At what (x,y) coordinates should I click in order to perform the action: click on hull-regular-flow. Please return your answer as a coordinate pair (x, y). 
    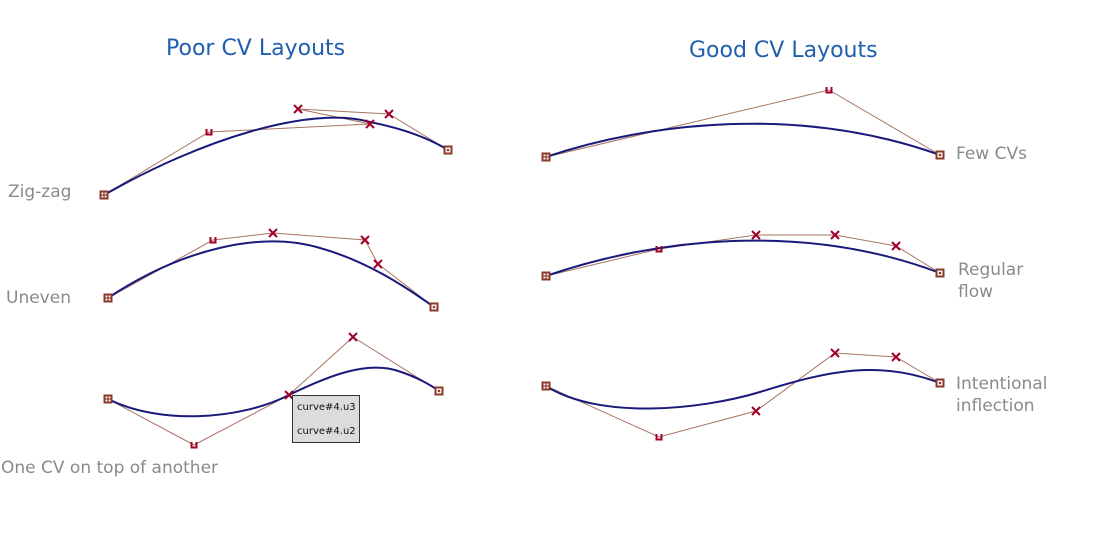
    Looking at the image, I should click on (743, 255).